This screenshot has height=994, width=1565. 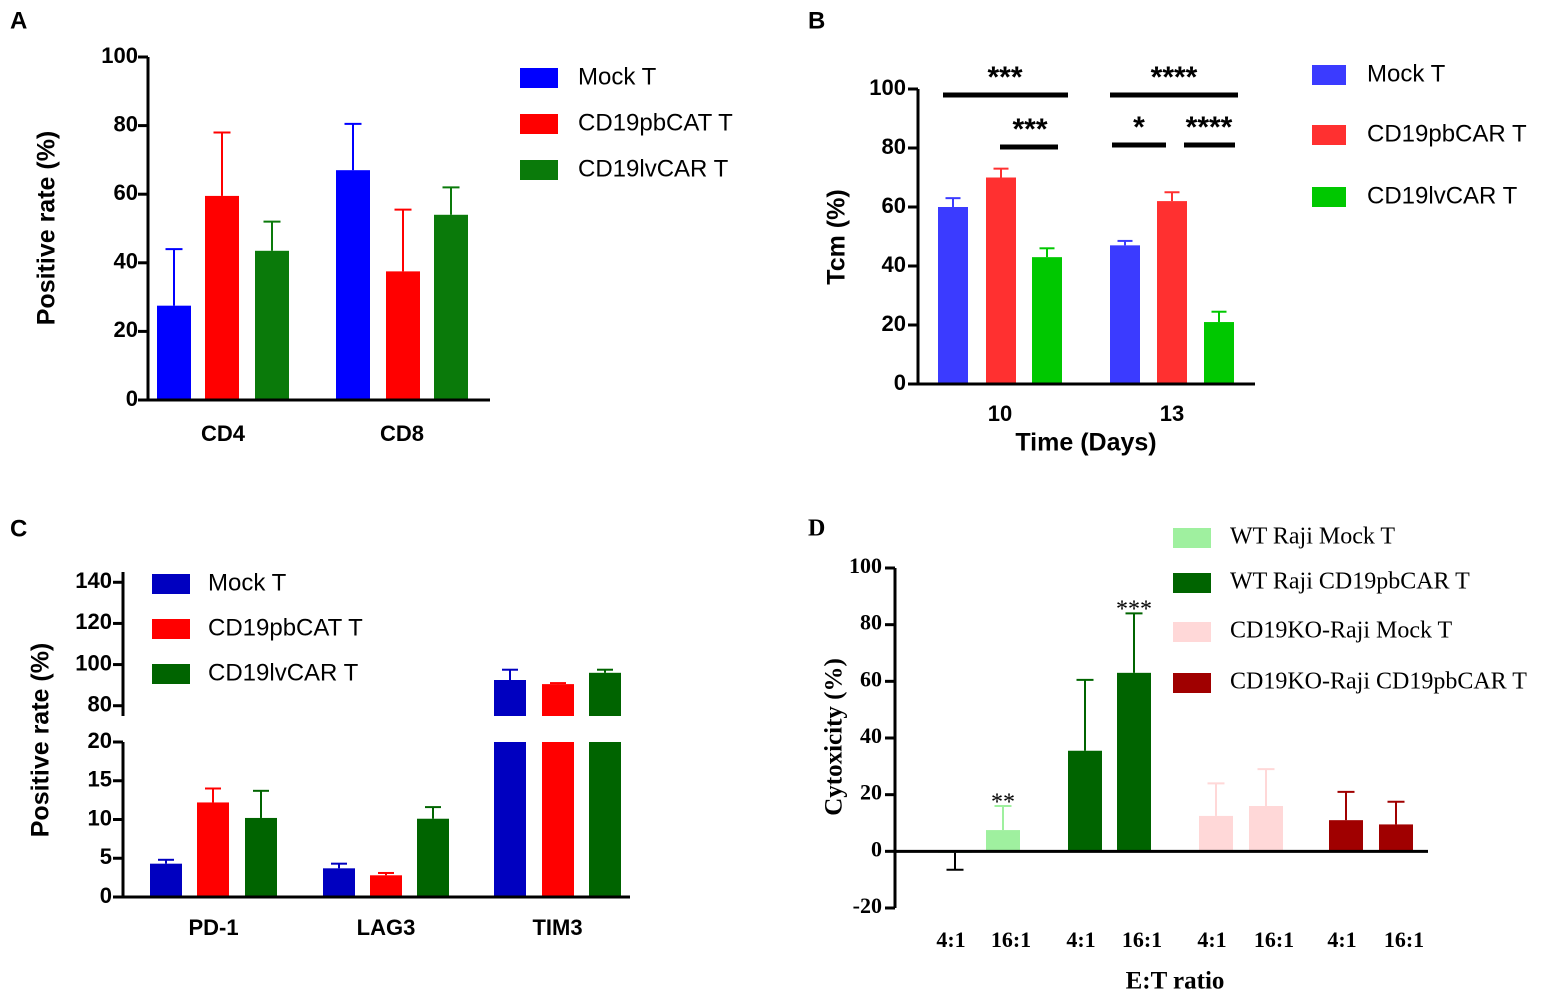 What do you see at coordinates (816, 529) in the screenshot?
I see `panel-letter: D` at bounding box center [816, 529].